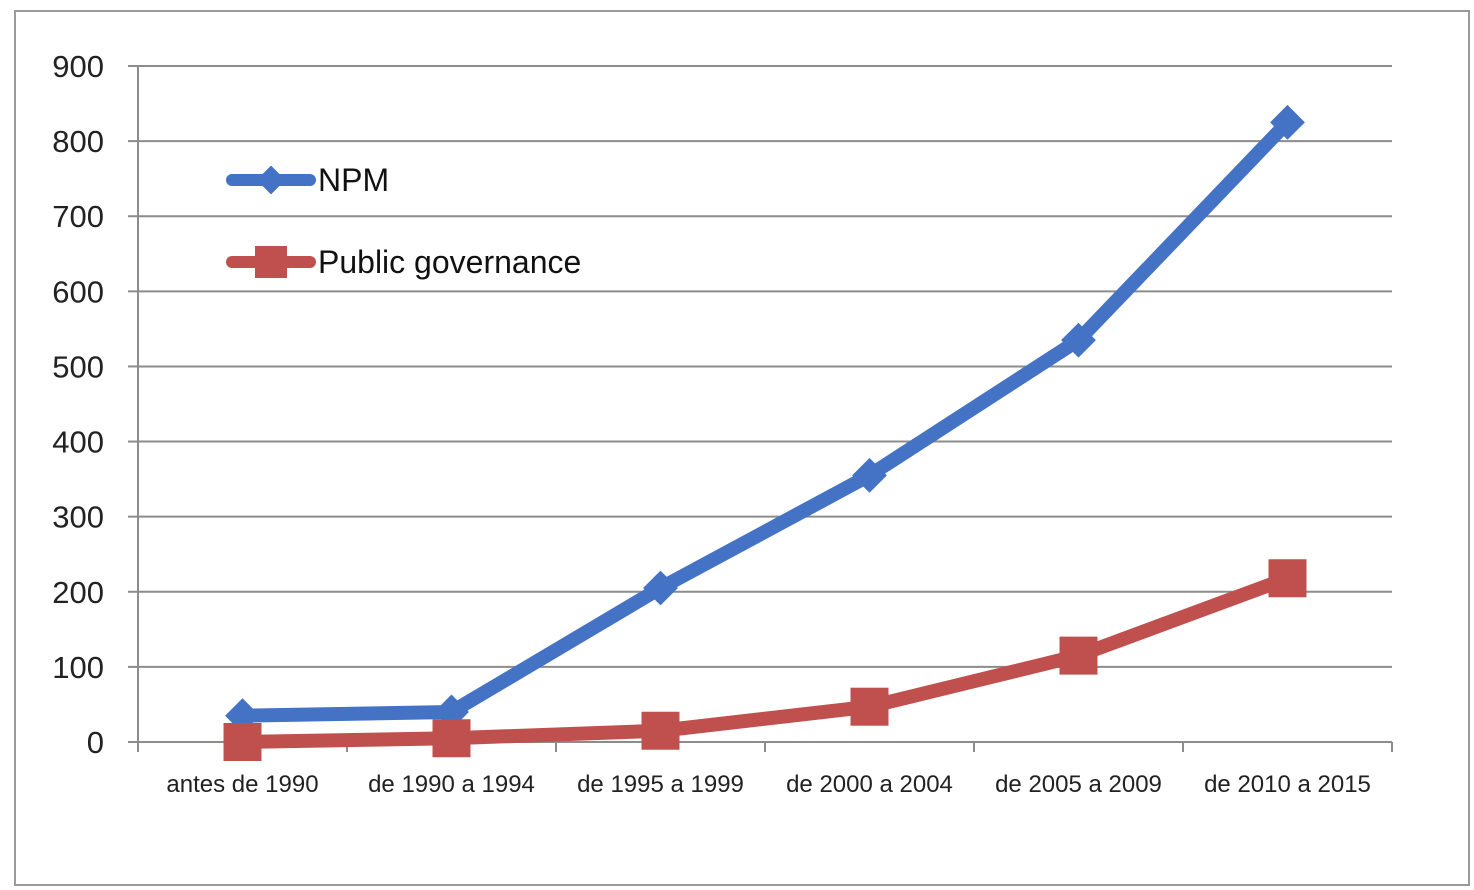 The height and width of the screenshot is (890, 1474). I want to click on x-tick-label: de 1995 a 1999, so click(660, 784).